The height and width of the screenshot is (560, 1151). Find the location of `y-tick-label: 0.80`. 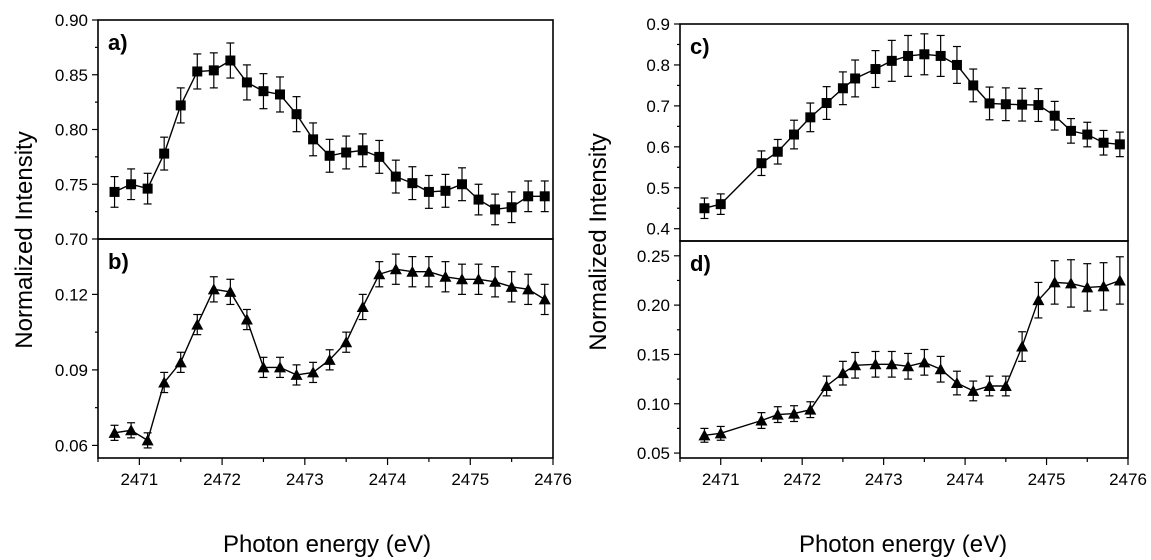

y-tick-label: 0.80 is located at coordinates (71, 130).